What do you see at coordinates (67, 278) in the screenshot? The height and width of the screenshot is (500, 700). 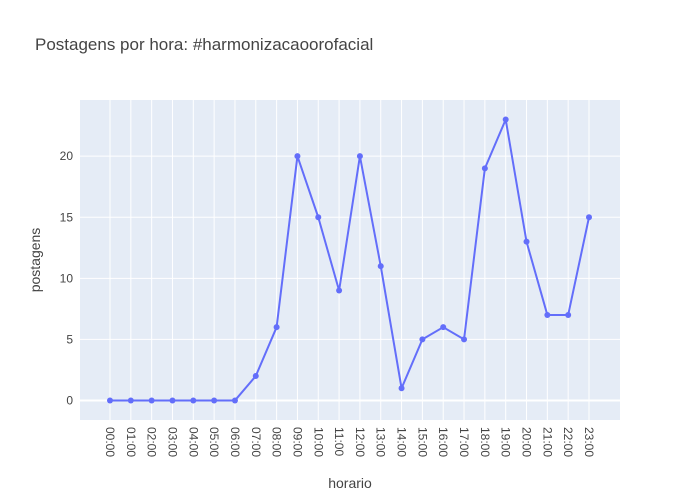 I see `y-tick-label: 10` at bounding box center [67, 278].